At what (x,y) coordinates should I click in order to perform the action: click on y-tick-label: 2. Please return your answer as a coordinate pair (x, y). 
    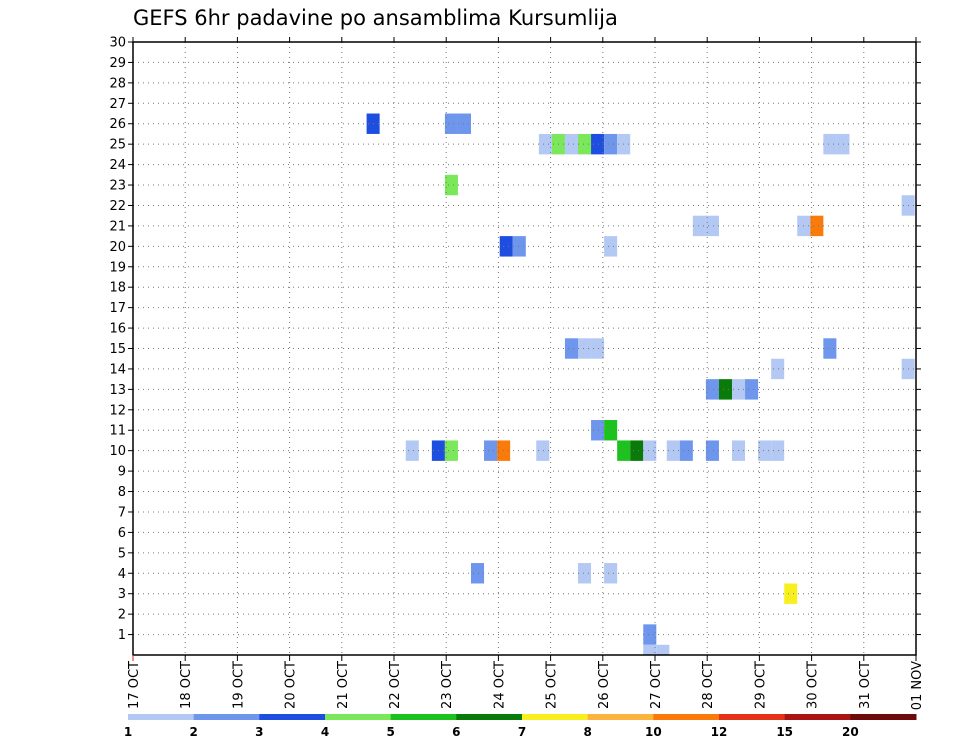
    Looking at the image, I should click on (122, 615).